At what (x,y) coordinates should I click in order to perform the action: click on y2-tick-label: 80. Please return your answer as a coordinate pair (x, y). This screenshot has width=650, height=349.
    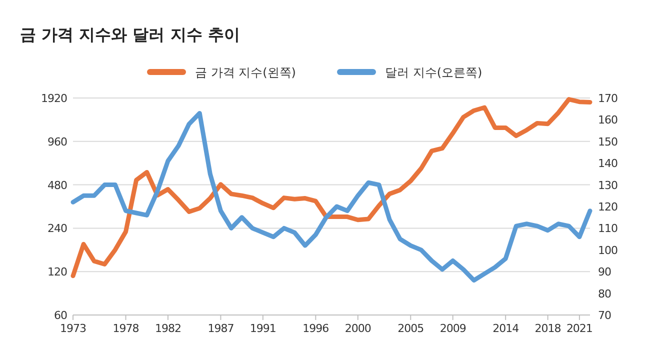
    Looking at the image, I should click on (605, 293).